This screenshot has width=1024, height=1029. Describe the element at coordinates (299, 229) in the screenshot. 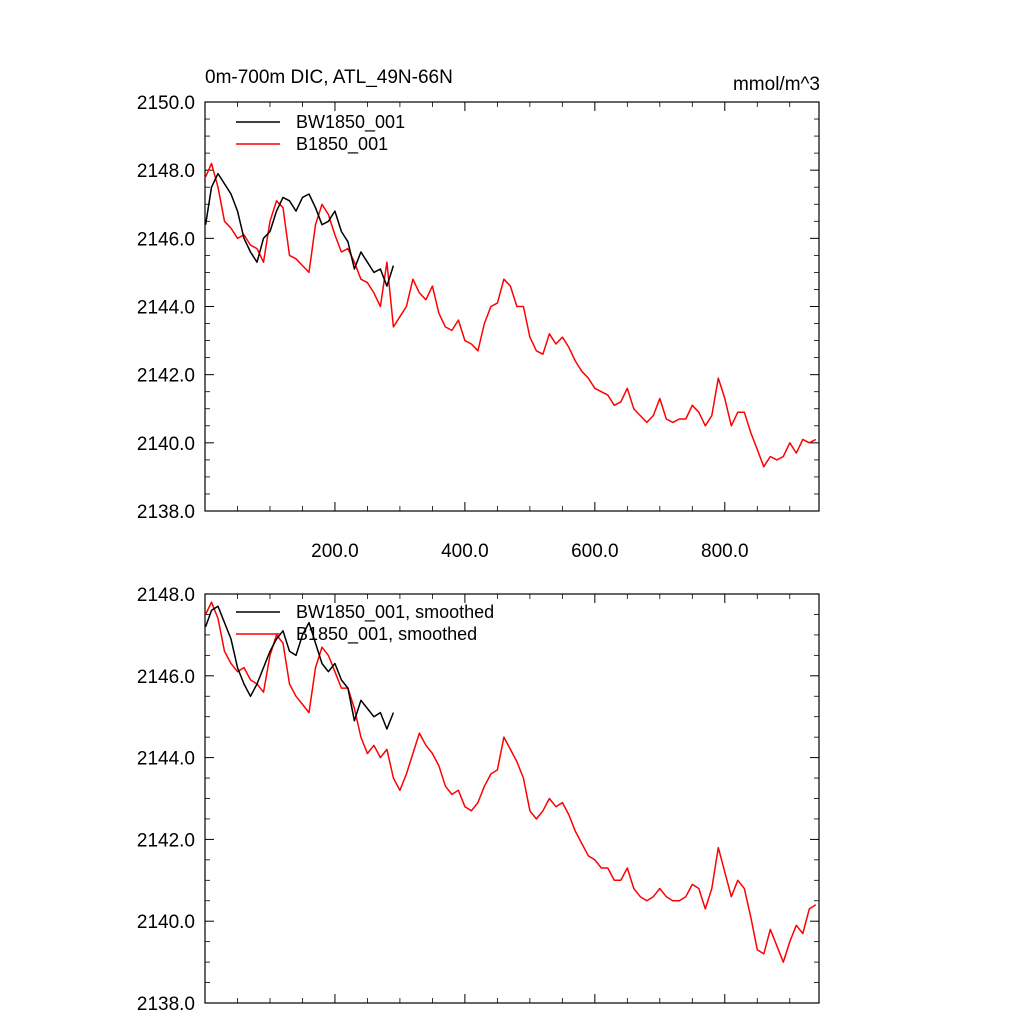

I see `top-series-bw1850-001-line` at that location.